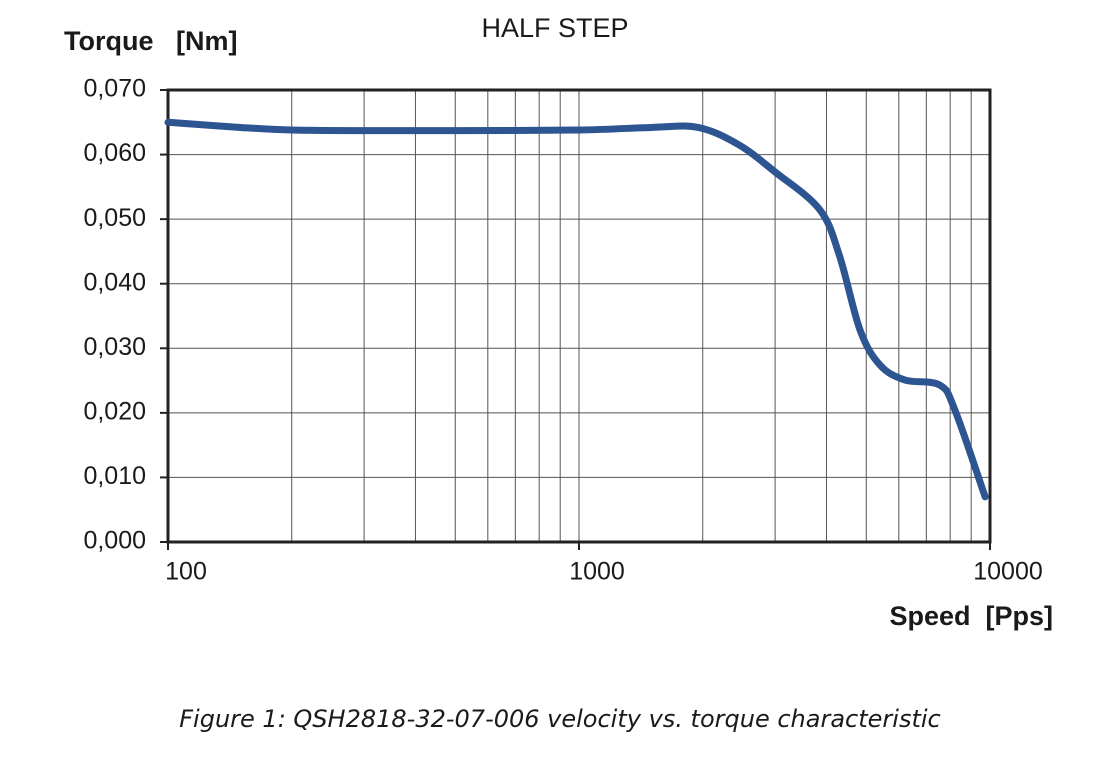 This screenshot has height=771, width=1098. What do you see at coordinates (971, 616) in the screenshot?
I see `x-axis-label: Speed [Pps]` at bounding box center [971, 616].